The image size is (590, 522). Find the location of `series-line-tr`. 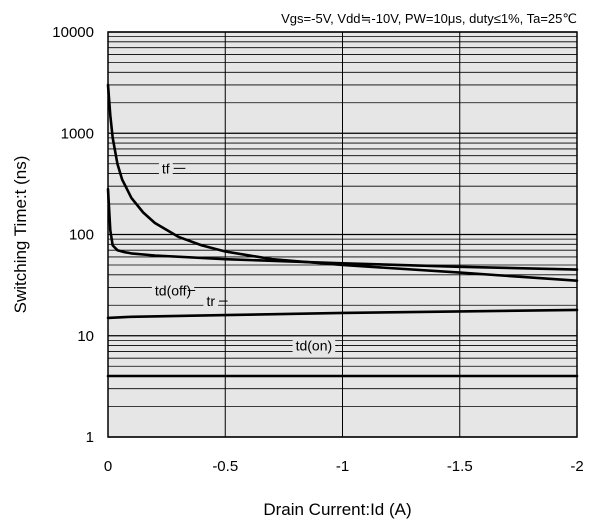

series-line-tr is located at coordinates (342, 314).